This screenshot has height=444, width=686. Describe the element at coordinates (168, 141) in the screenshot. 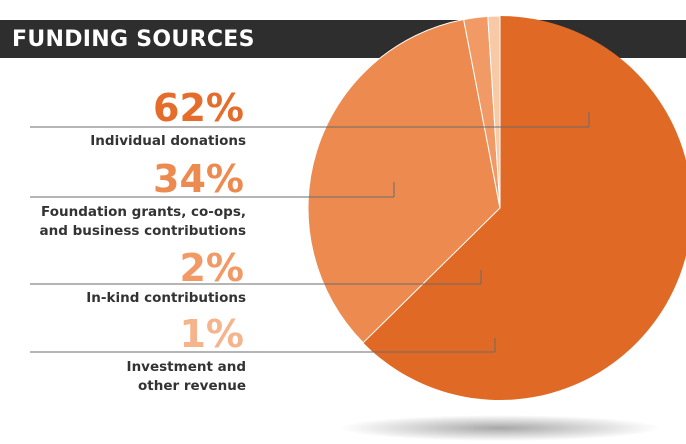

I see `slice-label-individual: Individual donations` at that location.